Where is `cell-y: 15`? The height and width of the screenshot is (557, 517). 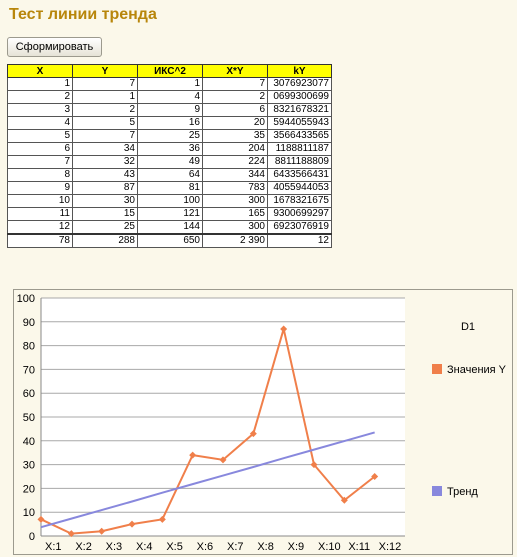 cell-y: 15 is located at coordinates (105, 214).